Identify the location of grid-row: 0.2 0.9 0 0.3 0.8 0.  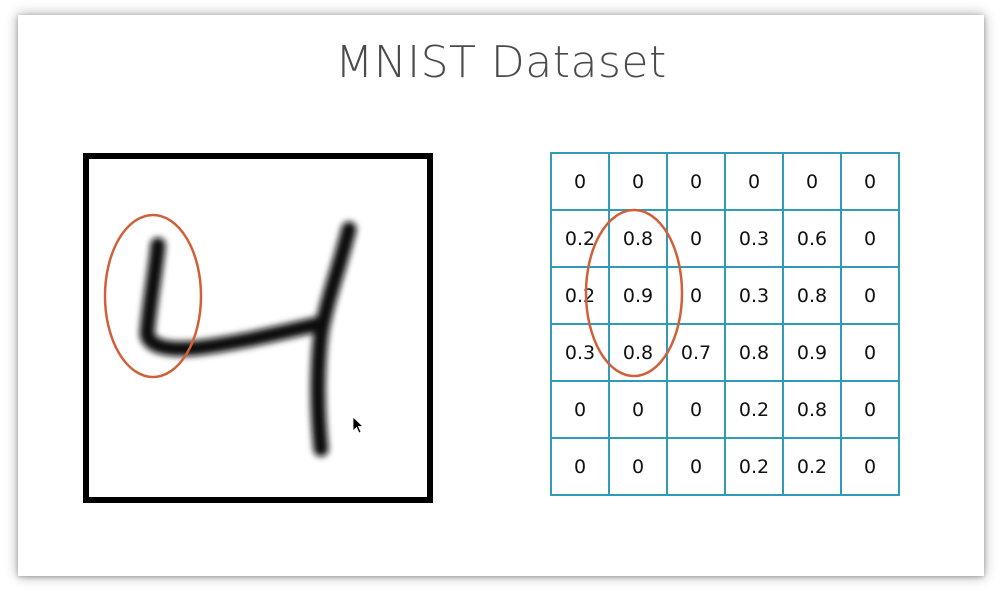
(725, 295).